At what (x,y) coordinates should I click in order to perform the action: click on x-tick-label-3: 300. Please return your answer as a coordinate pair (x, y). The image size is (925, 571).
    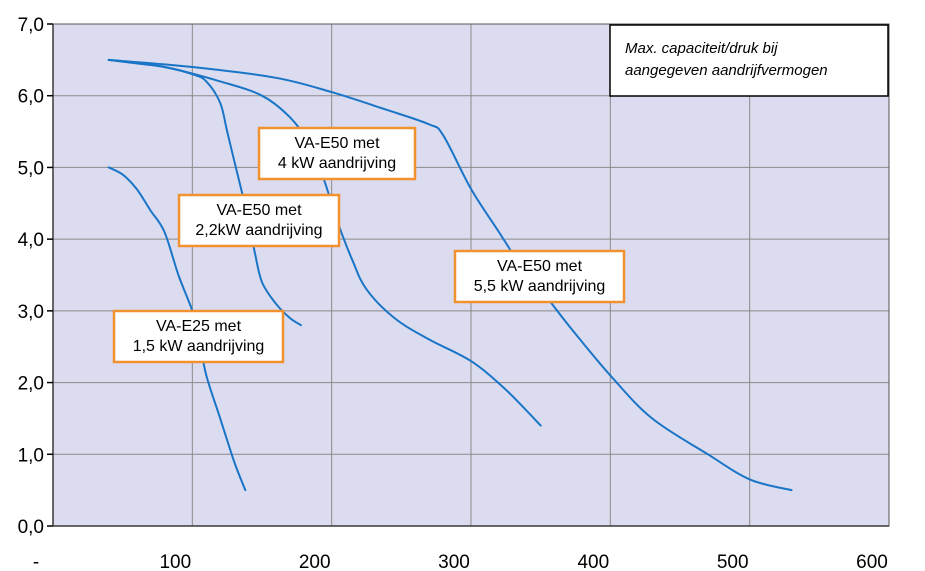
    Looking at the image, I should click on (454, 561).